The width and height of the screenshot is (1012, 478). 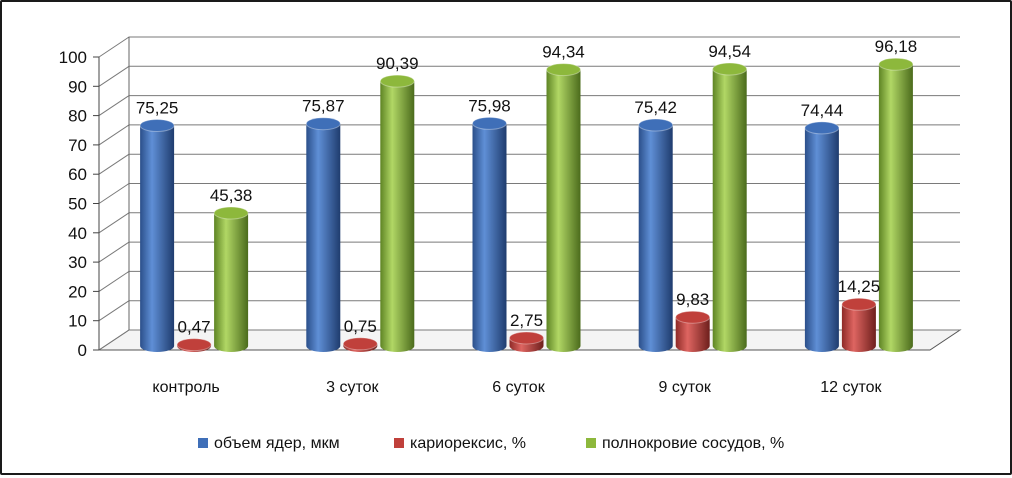 What do you see at coordinates (489, 105) in the screenshot?
I see `data-label: 75,98` at bounding box center [489, 105].